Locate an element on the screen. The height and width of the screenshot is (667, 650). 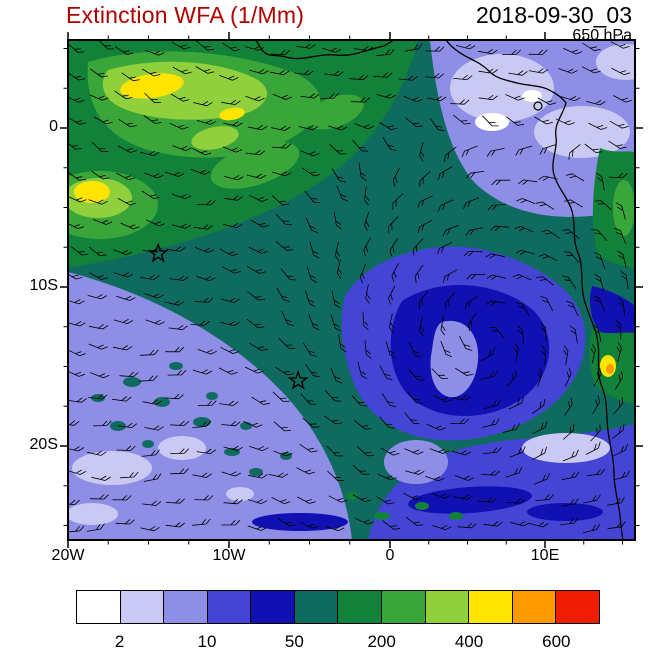
x-tick-label: 0 is located at coordinates (390, 555).